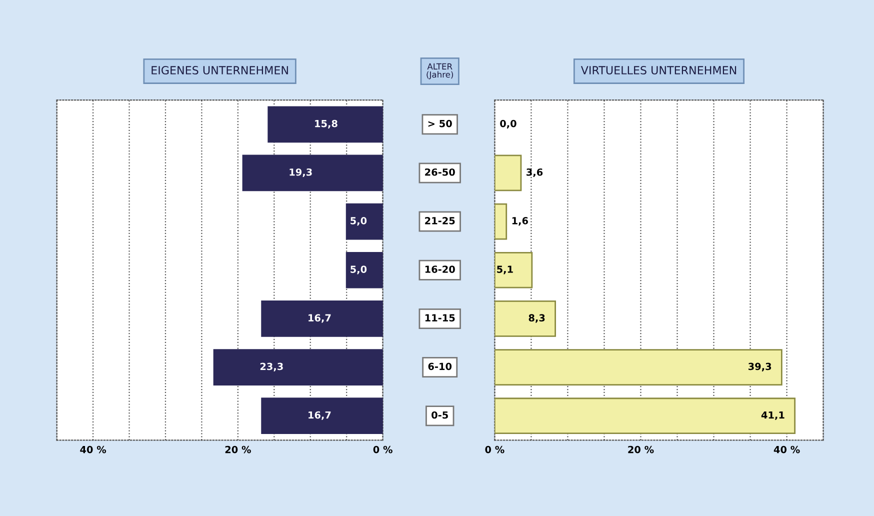 Image resolution: width=874 pixels, height=516 pixels. I want to click on data-label: 15,8, so click(326, 124).